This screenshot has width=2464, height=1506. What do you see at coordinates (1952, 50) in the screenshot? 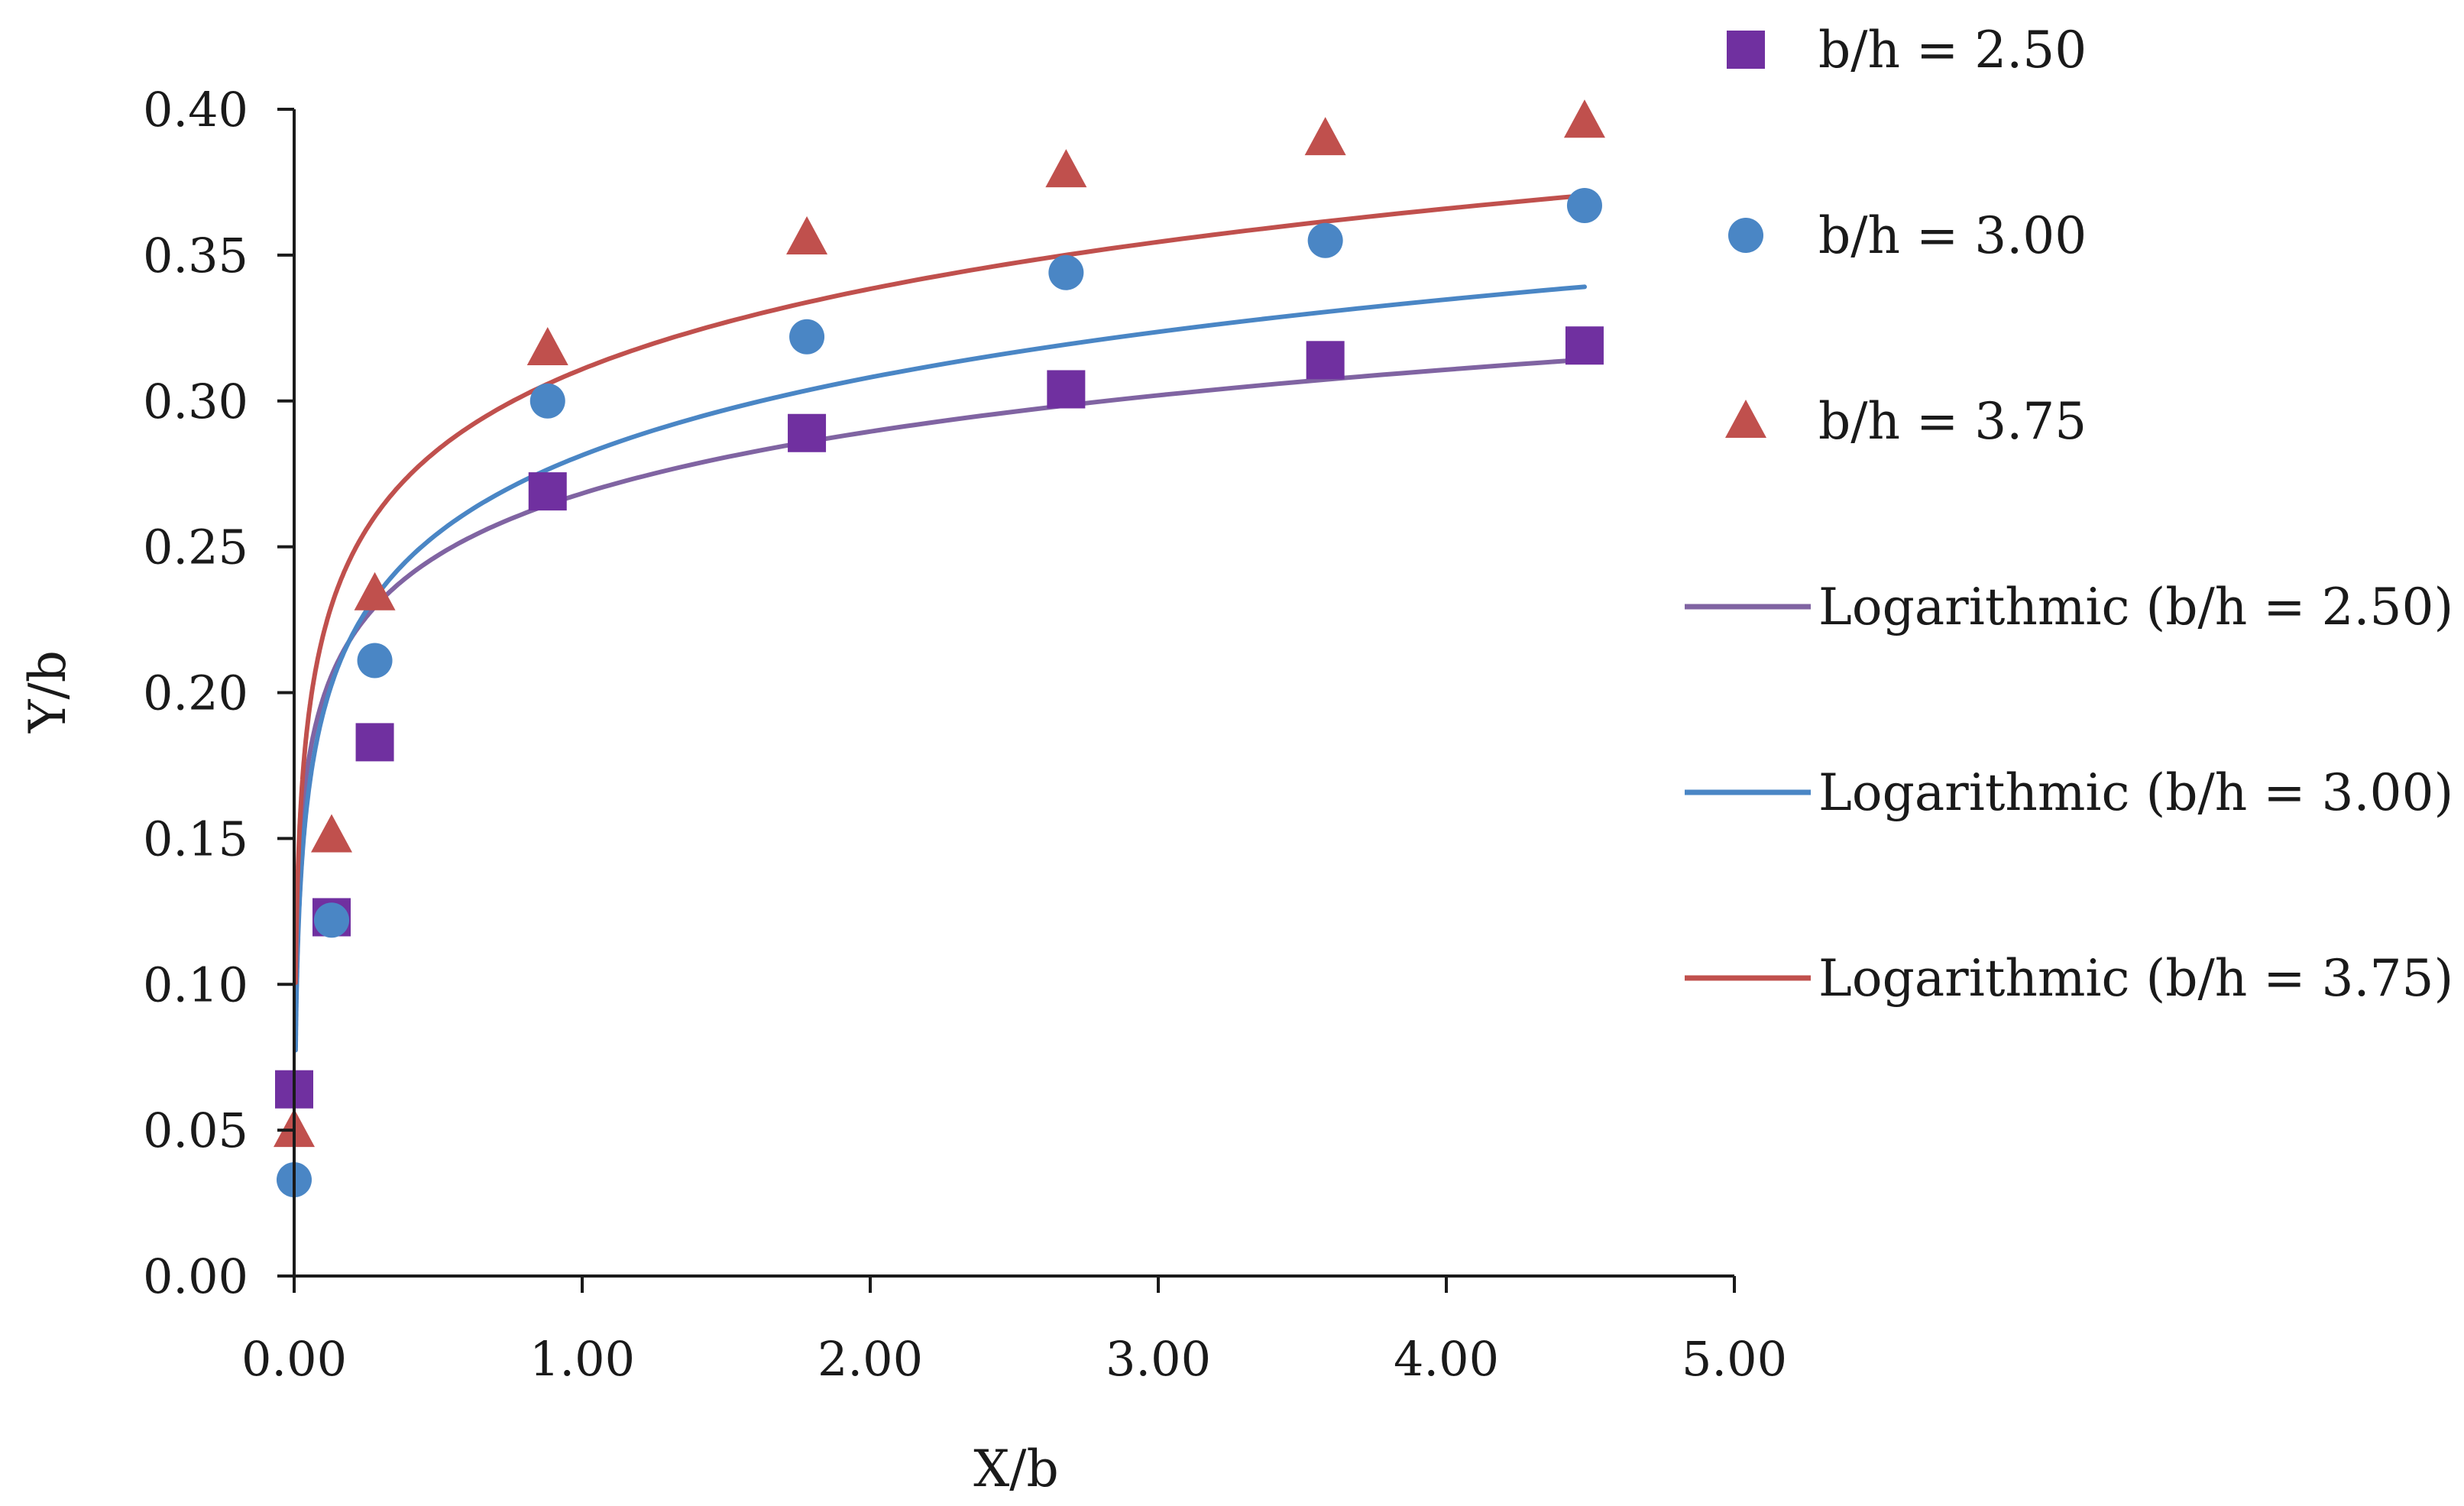
I see `legend-label: b/h = 2.50` at bounding box center [1952, 50].